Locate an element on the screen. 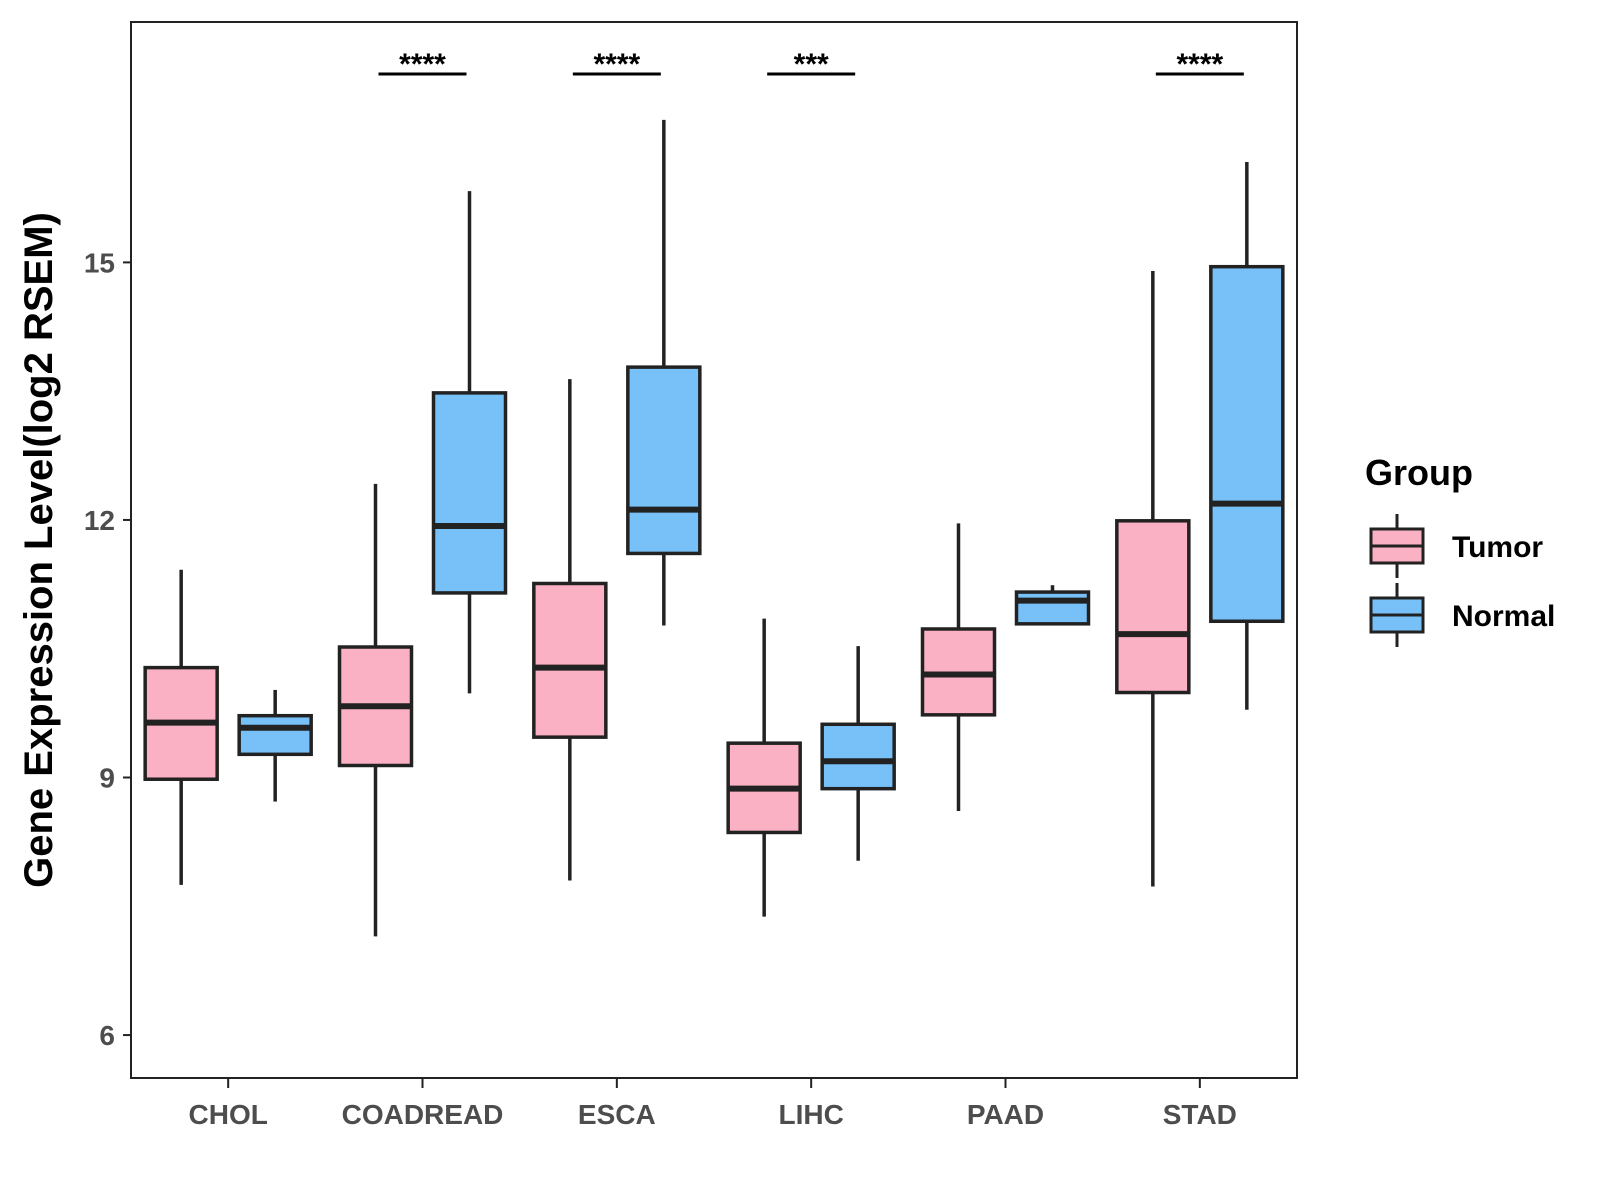 Image resolution: width=1600 pixels, height=1200 pixels. significance-lihc: *** is located at coordinates (811, 64).